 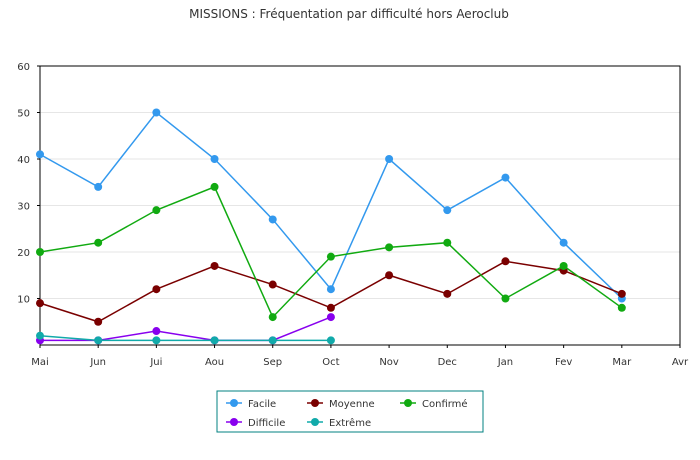 I want to click on legend-label: Difficile, so click(x=266, y=423).